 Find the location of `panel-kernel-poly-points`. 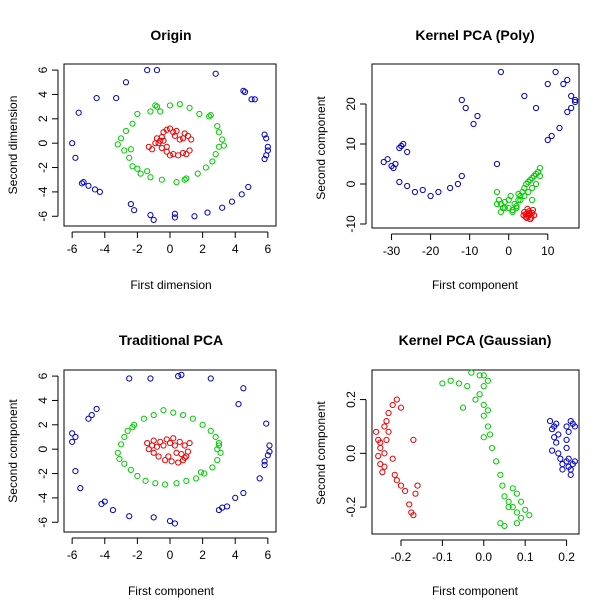

panel-kernel-poly-points is located at coordinates (479, 145).